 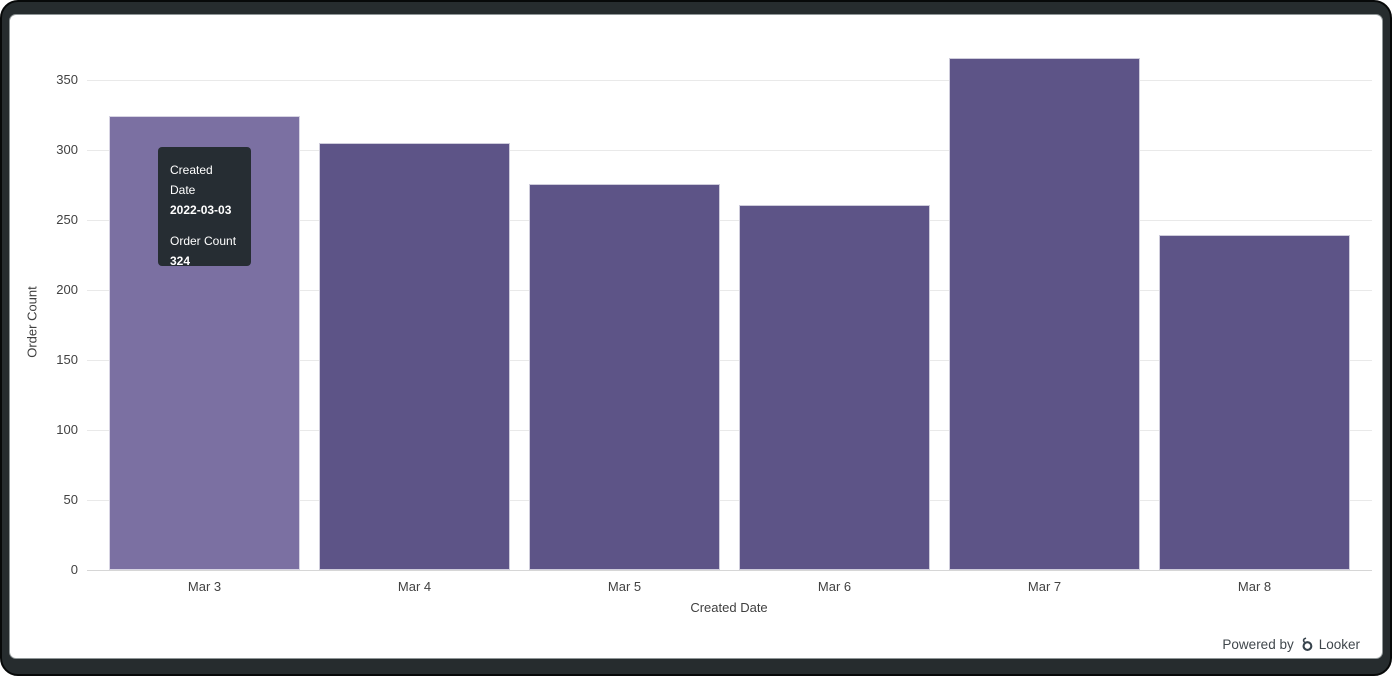 I want to click on powered-by-label: Powered by, so click(x=1258, y=644).